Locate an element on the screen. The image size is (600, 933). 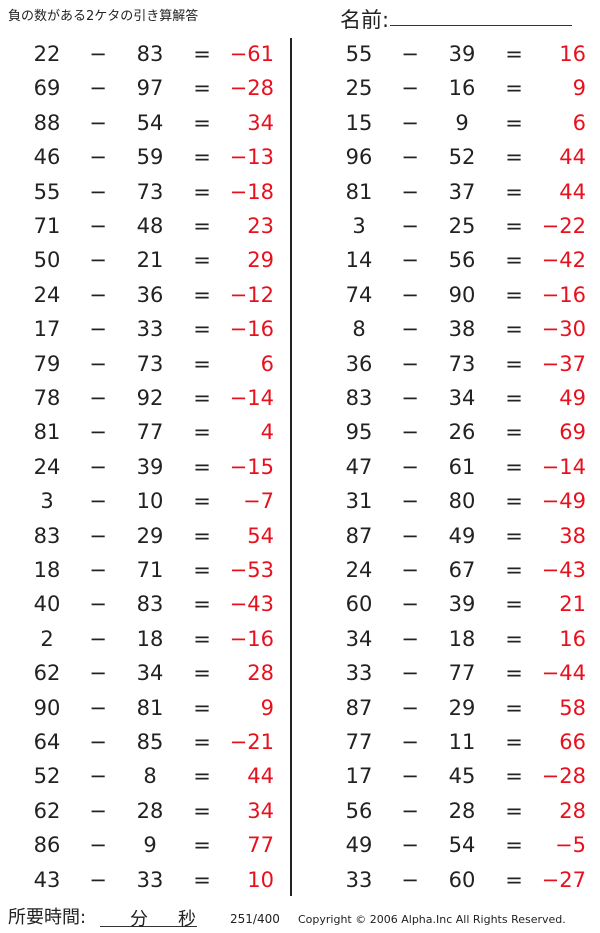
answer: 58 is located at coordinates (572, 707).